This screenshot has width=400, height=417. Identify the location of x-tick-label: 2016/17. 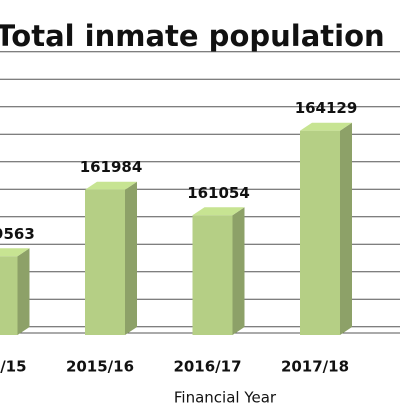
(207, 367).